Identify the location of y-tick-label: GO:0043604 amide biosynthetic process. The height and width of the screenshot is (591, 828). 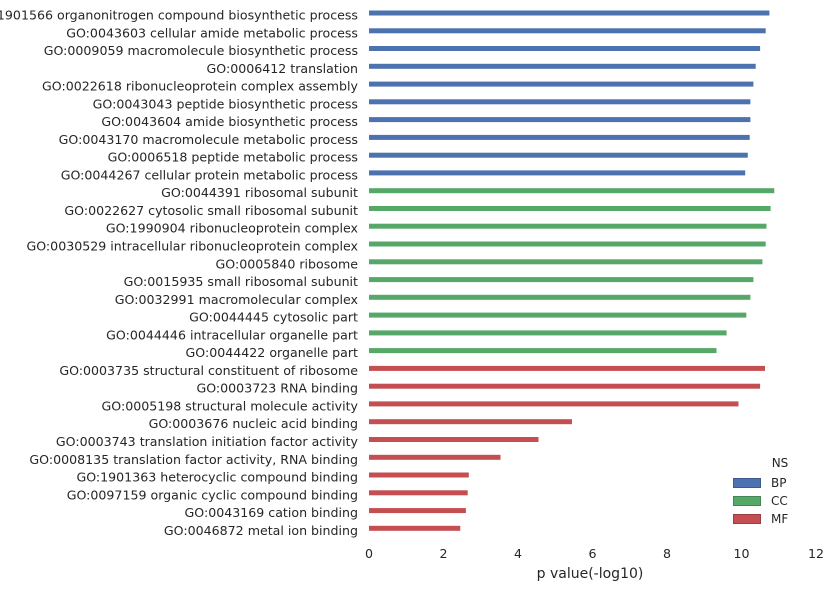
(229, 121).